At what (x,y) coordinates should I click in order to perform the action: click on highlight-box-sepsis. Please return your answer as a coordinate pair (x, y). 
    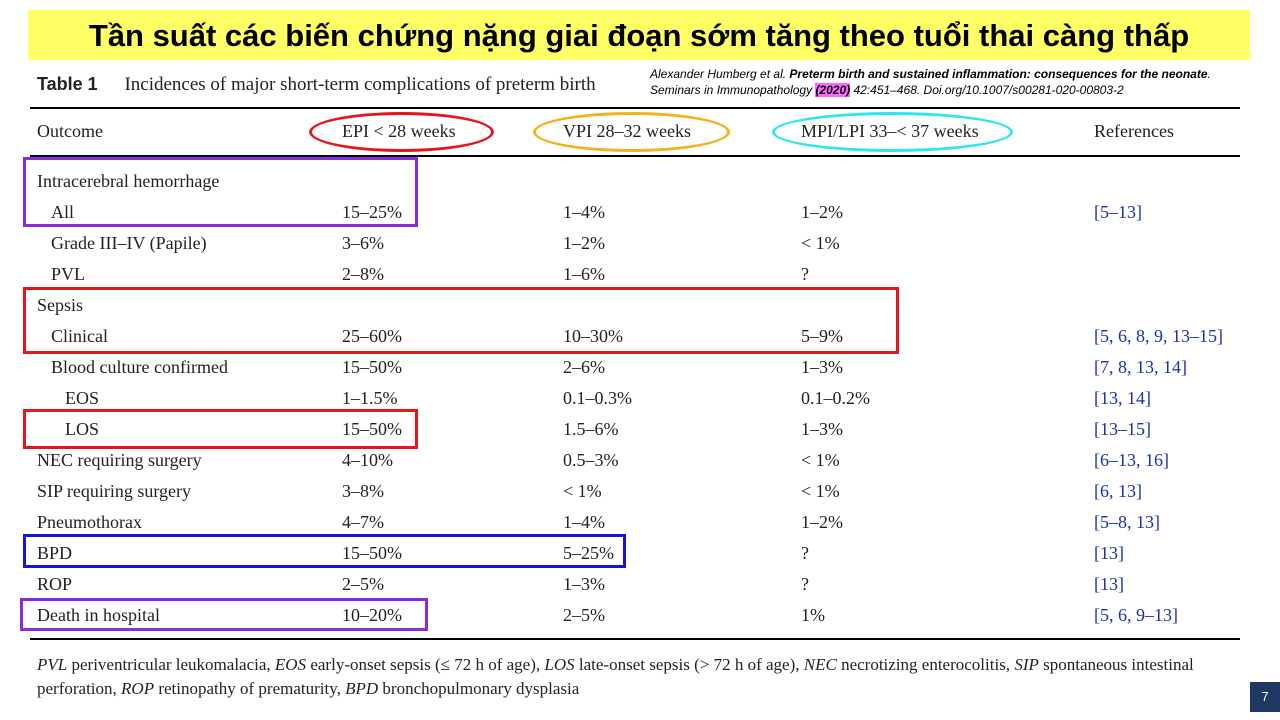
    Looking at the image, I should click on (461, 320).